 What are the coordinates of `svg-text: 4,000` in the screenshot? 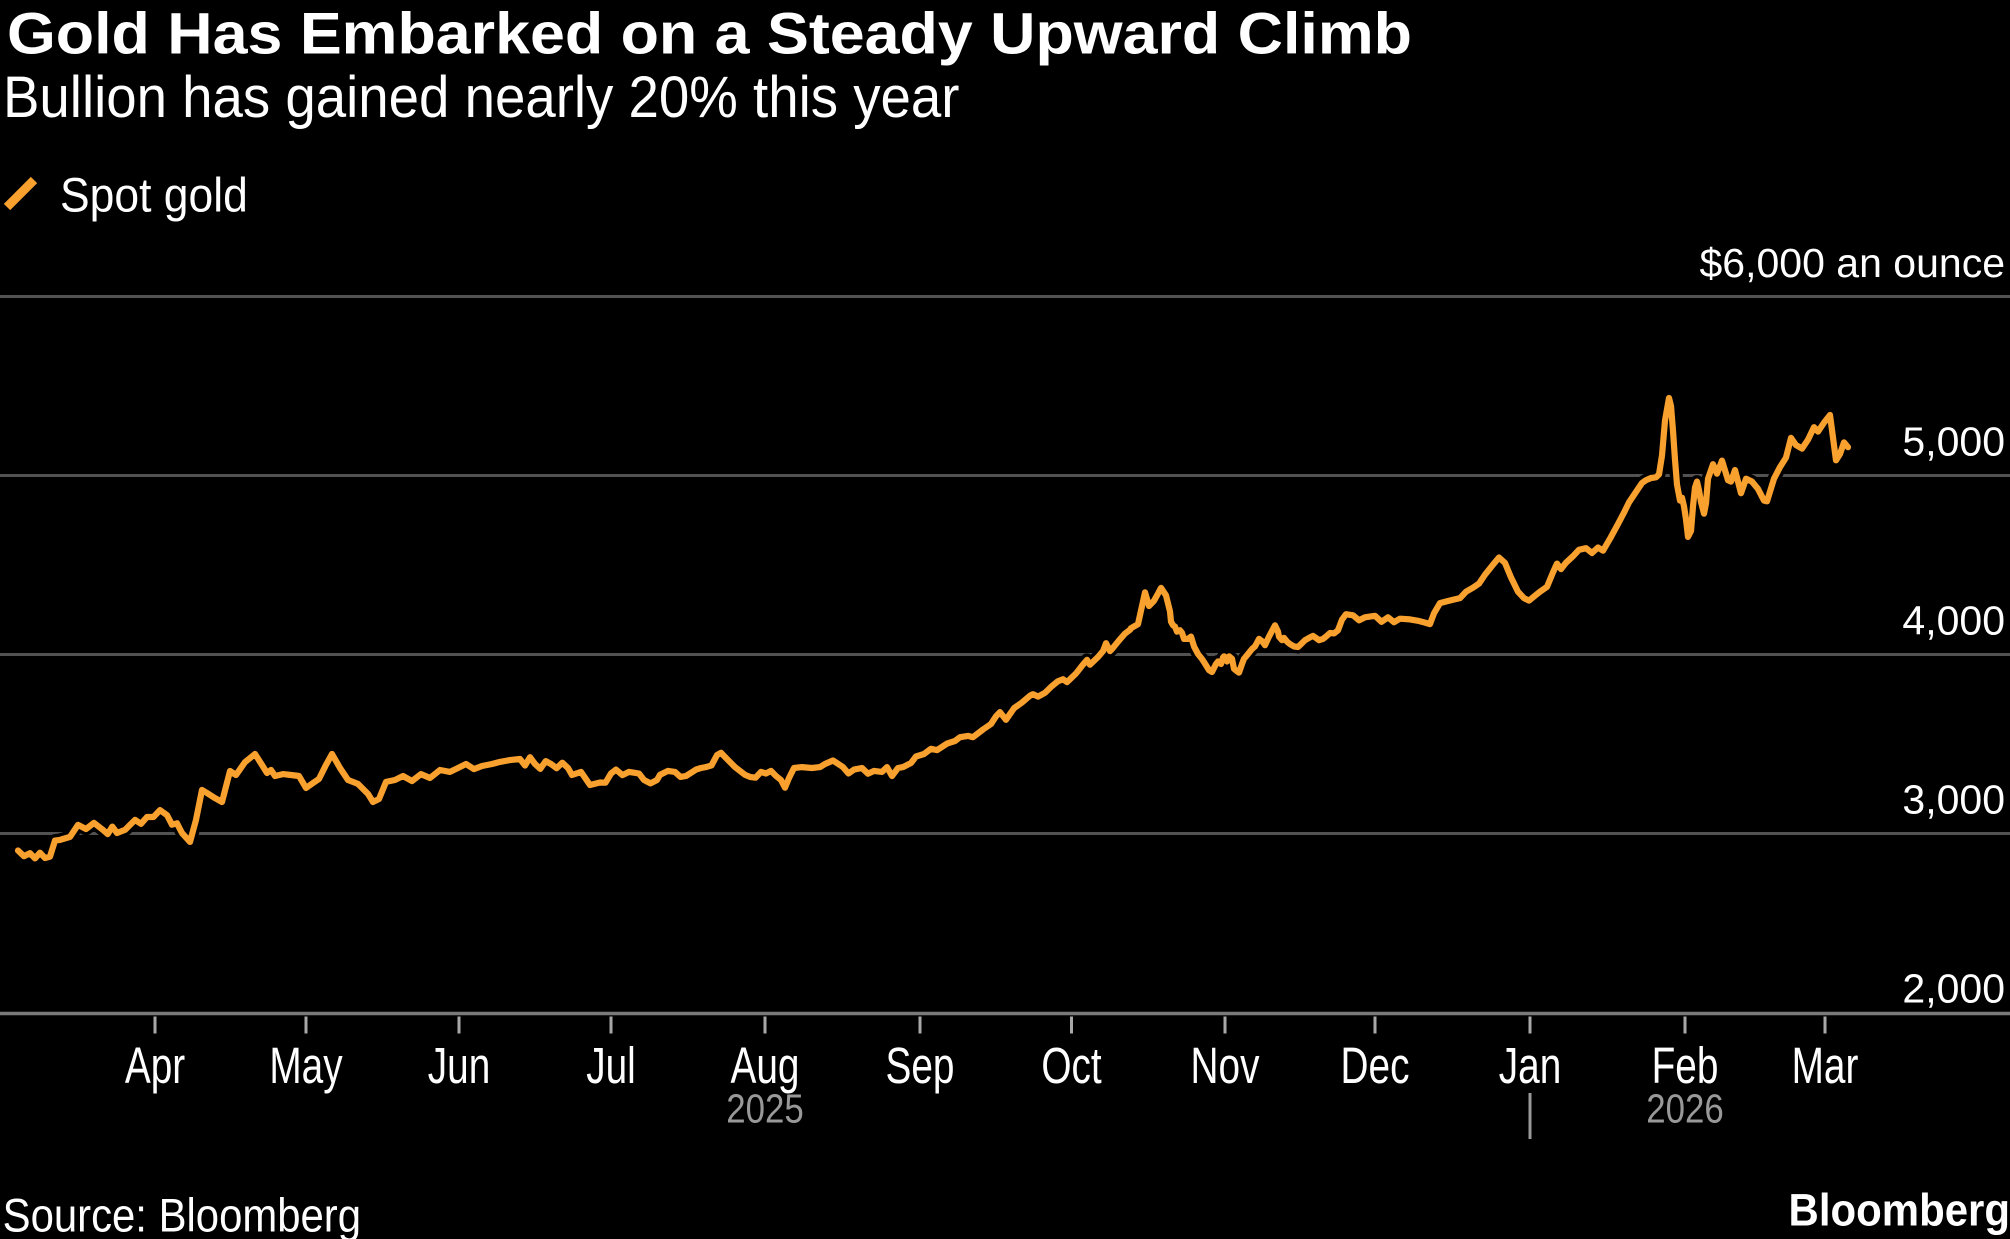 It's located at (1953, 621).